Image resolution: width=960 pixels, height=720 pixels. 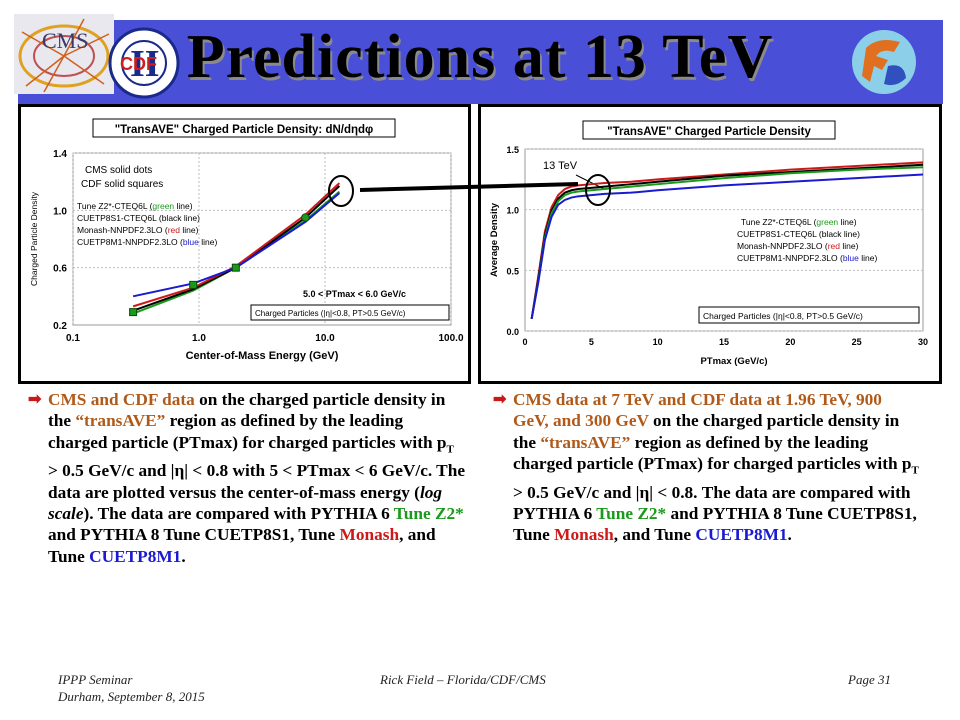 I want to click on lt-p13: ., so click(x=183, y=556).